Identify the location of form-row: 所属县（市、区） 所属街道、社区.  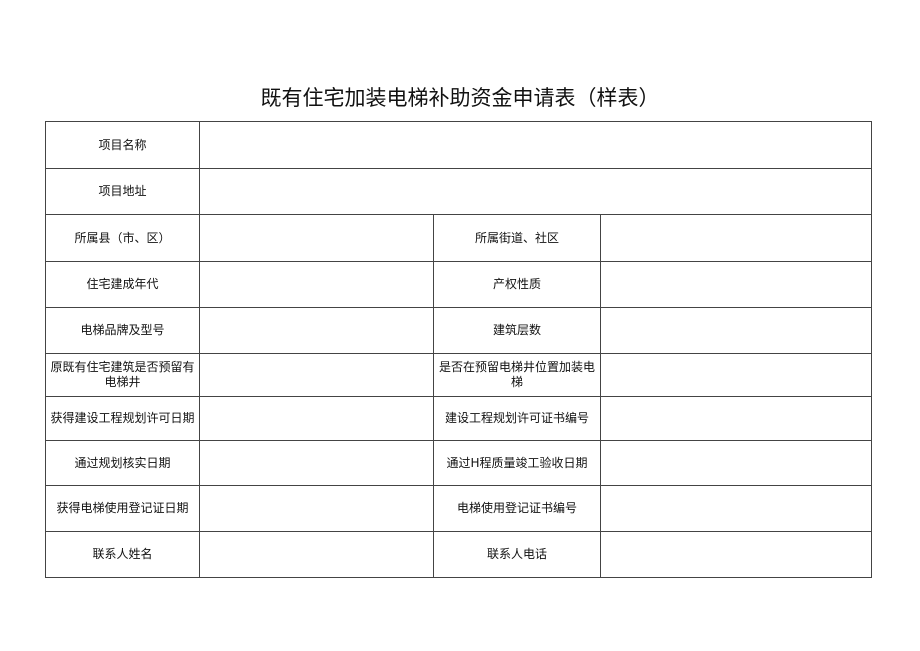
(459, 238).